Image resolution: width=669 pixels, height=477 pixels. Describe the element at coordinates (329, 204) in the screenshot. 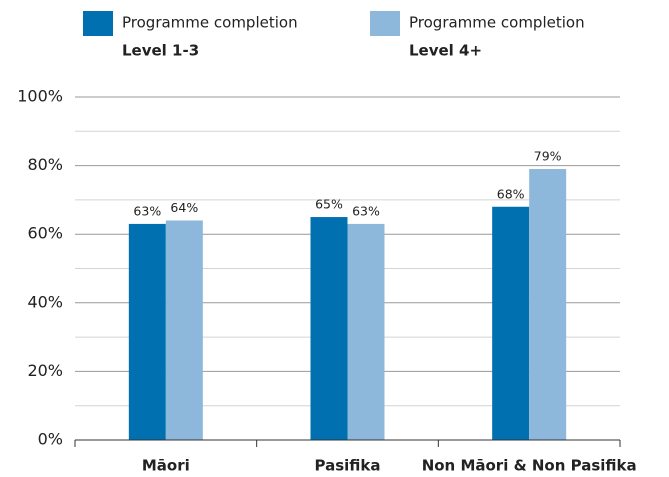

I see `value-label: 65%` at that location.